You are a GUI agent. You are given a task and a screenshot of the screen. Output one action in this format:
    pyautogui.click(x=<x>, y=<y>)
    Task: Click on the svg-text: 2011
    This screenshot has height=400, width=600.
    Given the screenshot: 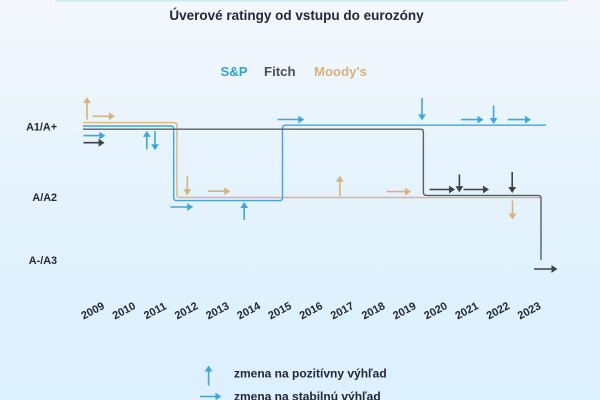 What is the action you would take?
    pyautogui.click(x=155, y=311)
    